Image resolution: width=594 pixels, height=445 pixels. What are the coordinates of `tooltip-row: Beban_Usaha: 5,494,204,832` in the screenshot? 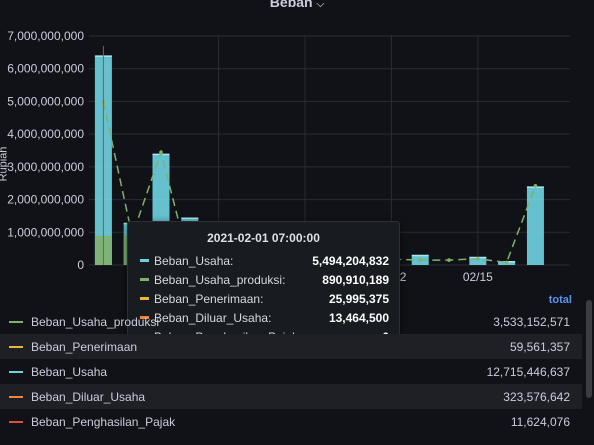 It's located at (263, 260).